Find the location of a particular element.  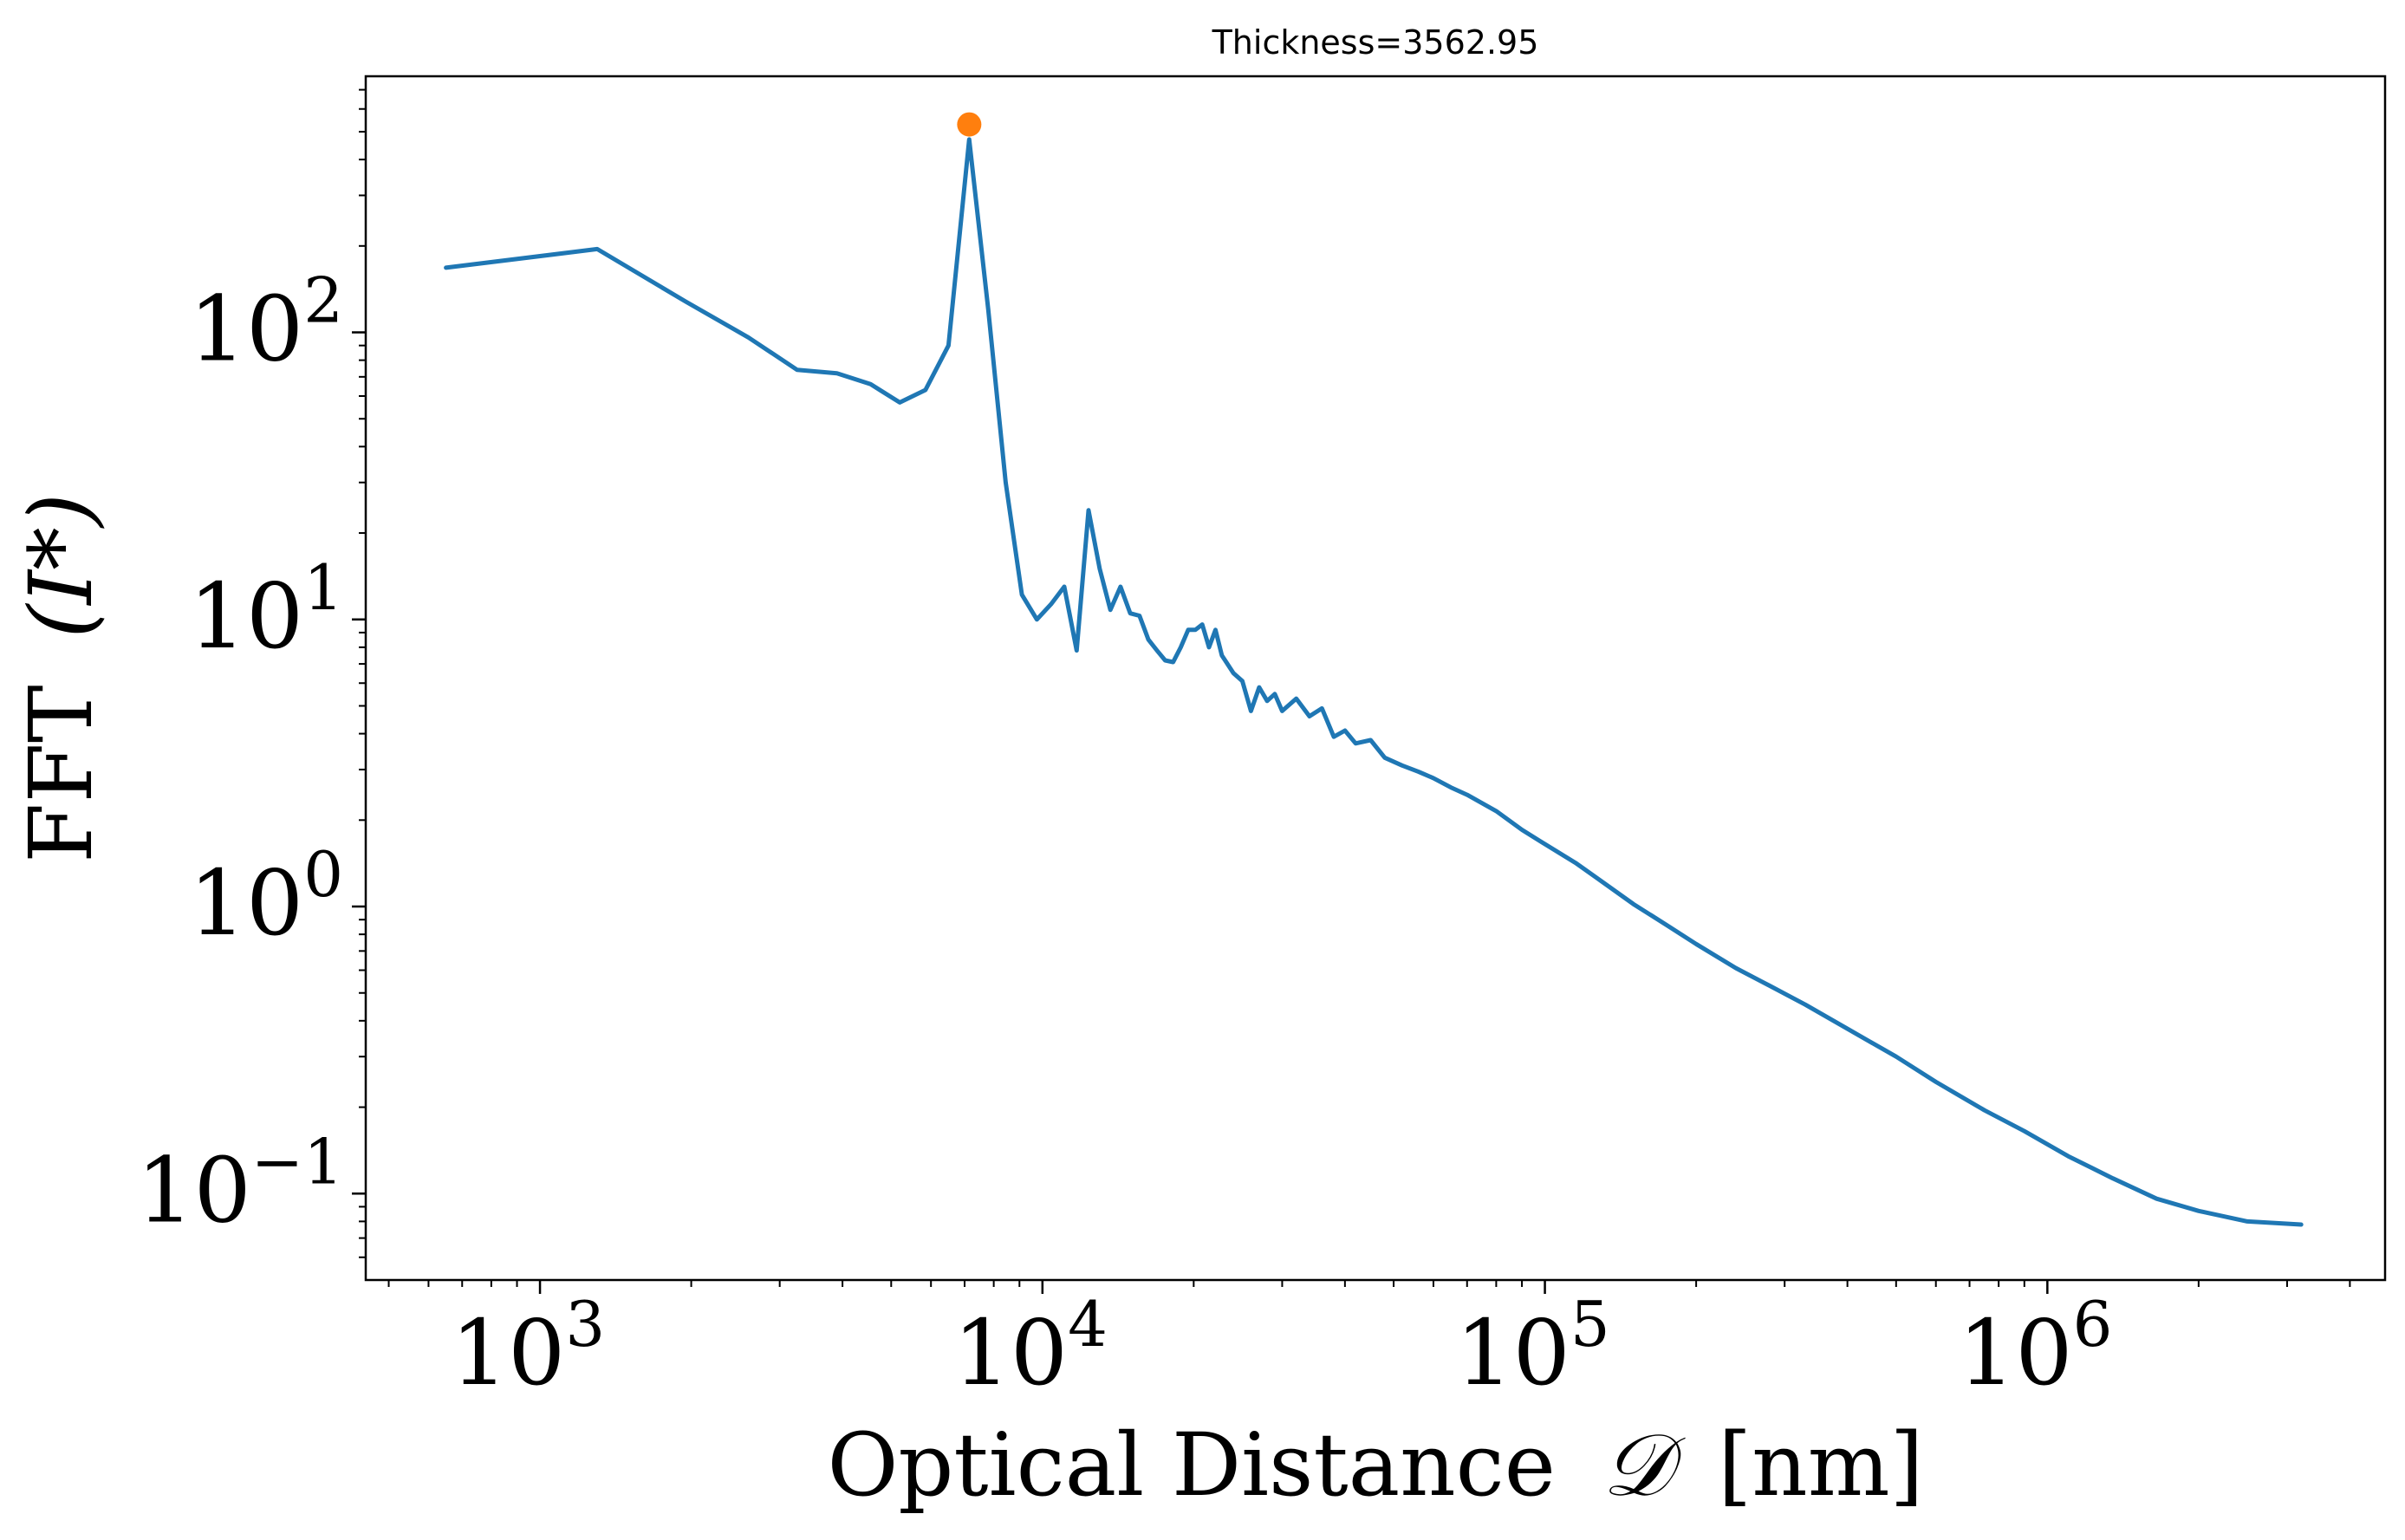

x-tick-label: 10⁶ is located at coordinates (2035, 1347).